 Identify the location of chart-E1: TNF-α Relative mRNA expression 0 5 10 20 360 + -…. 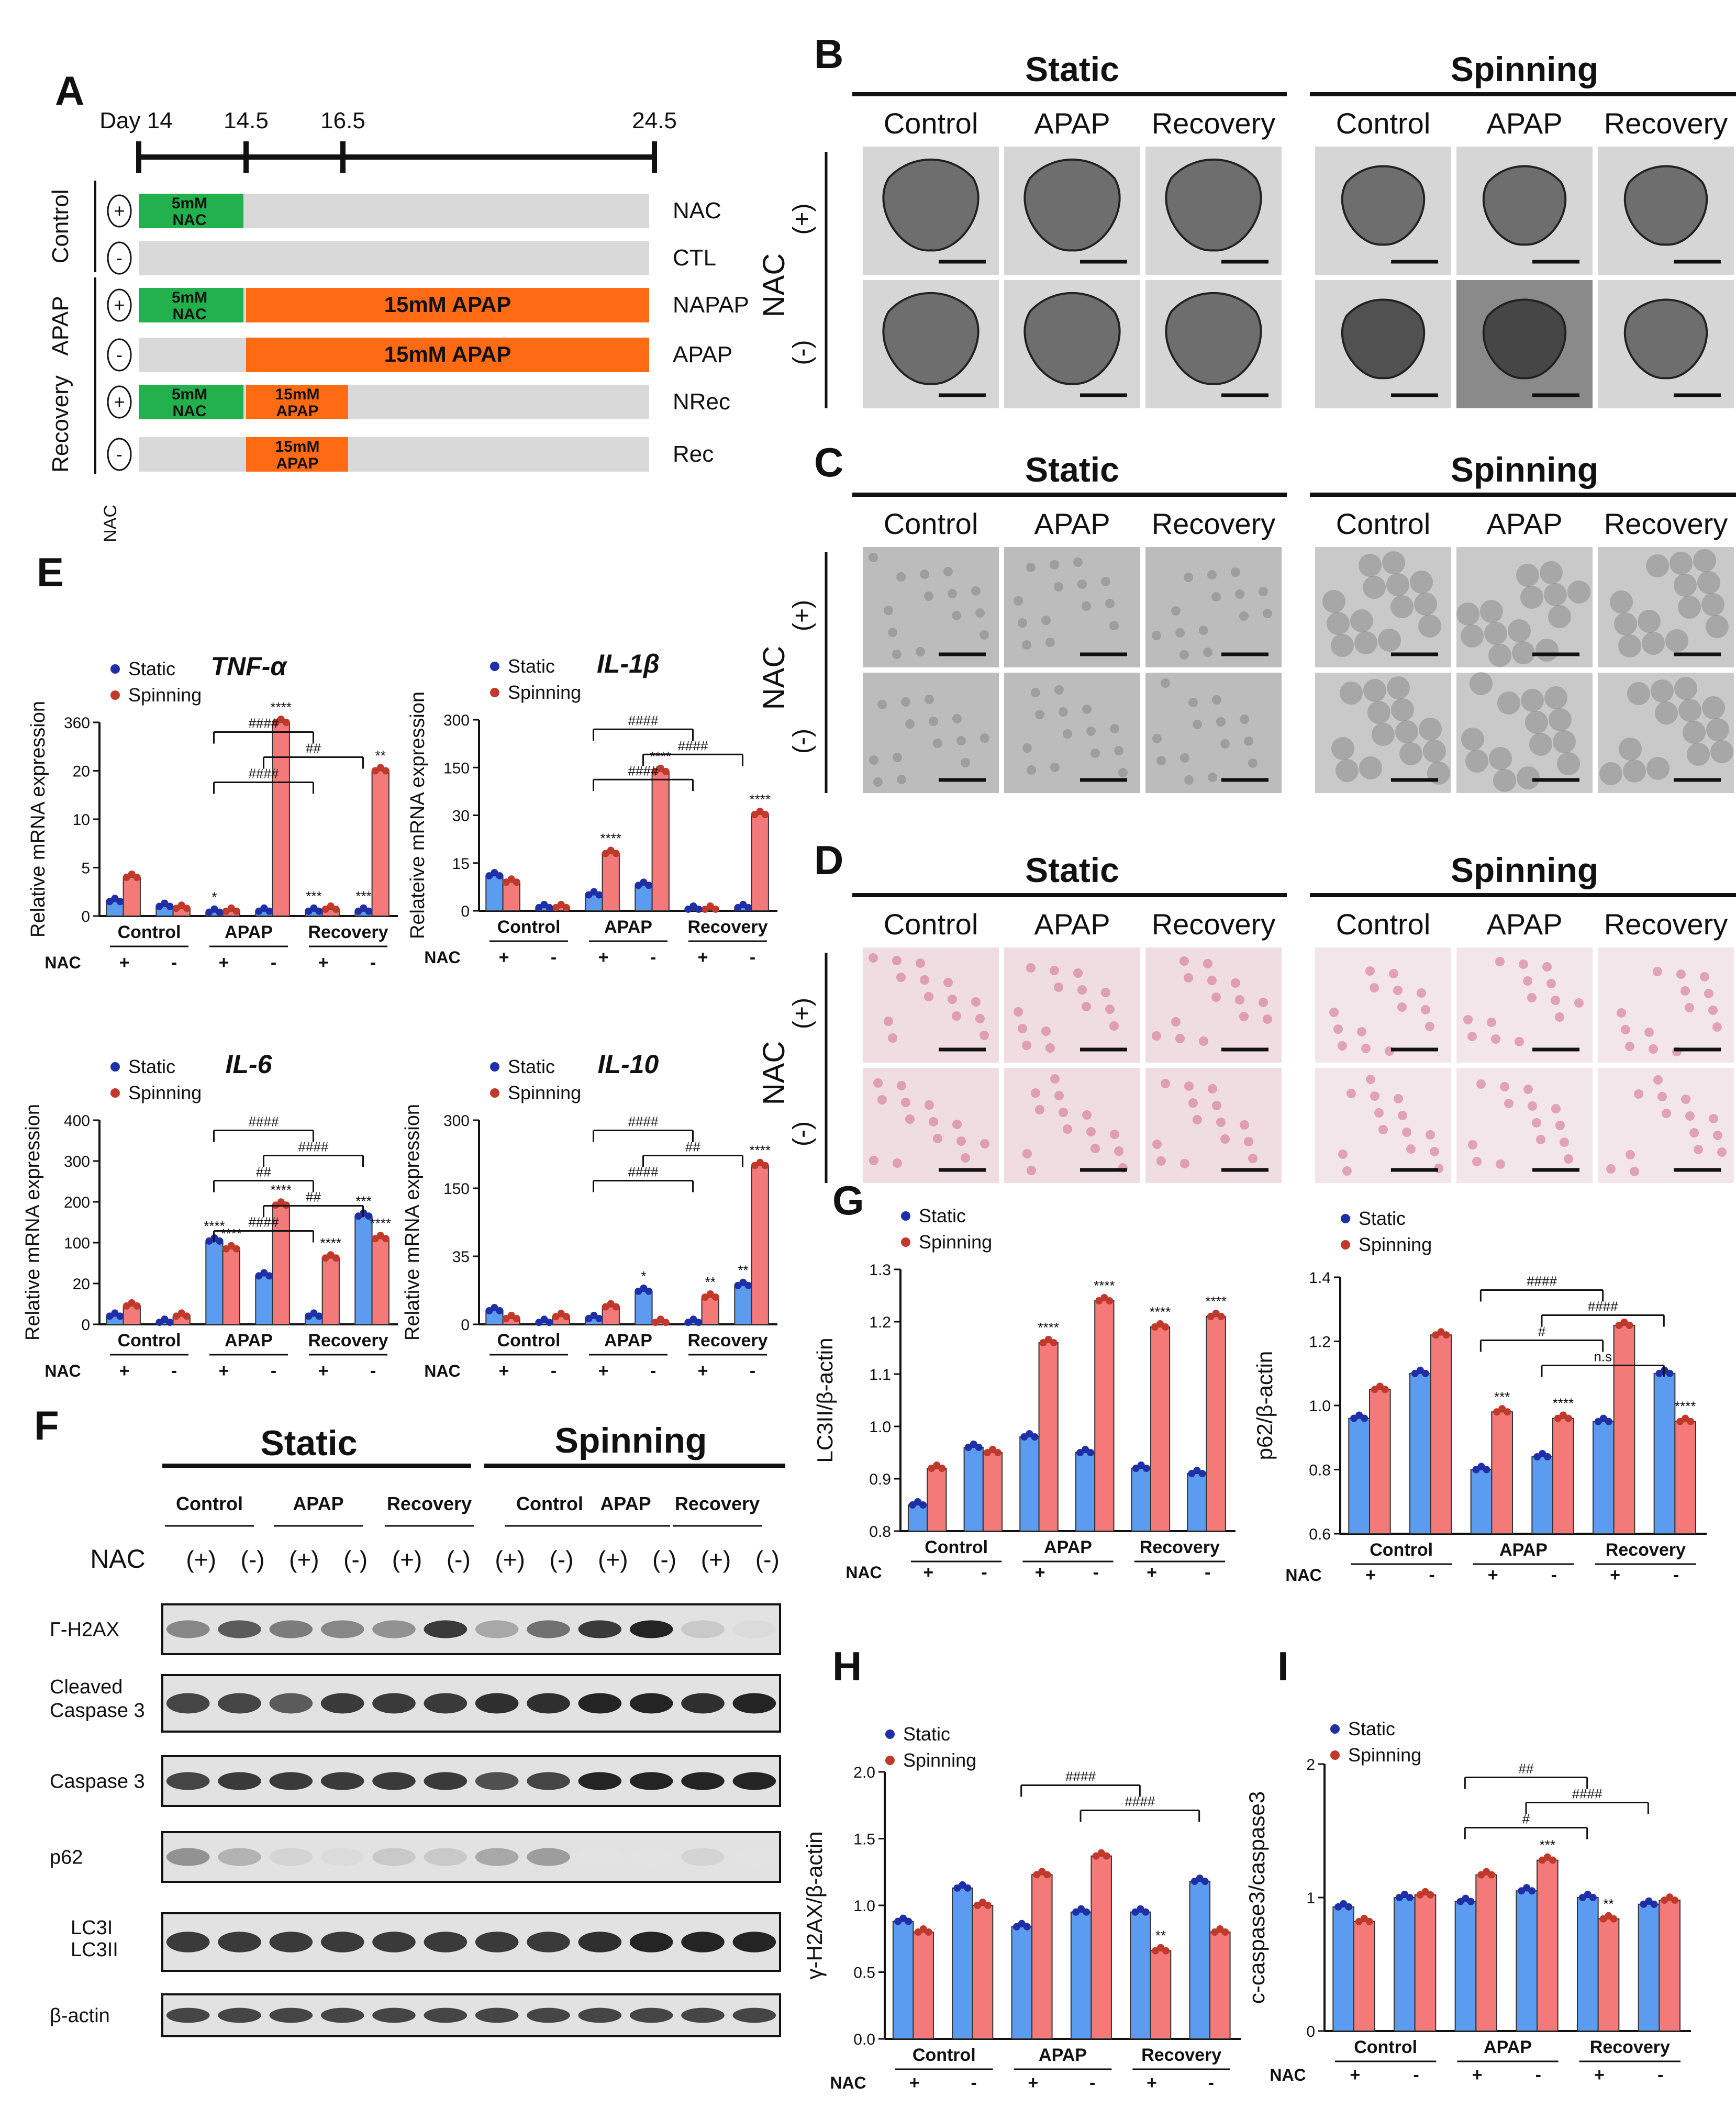
(212, 813).